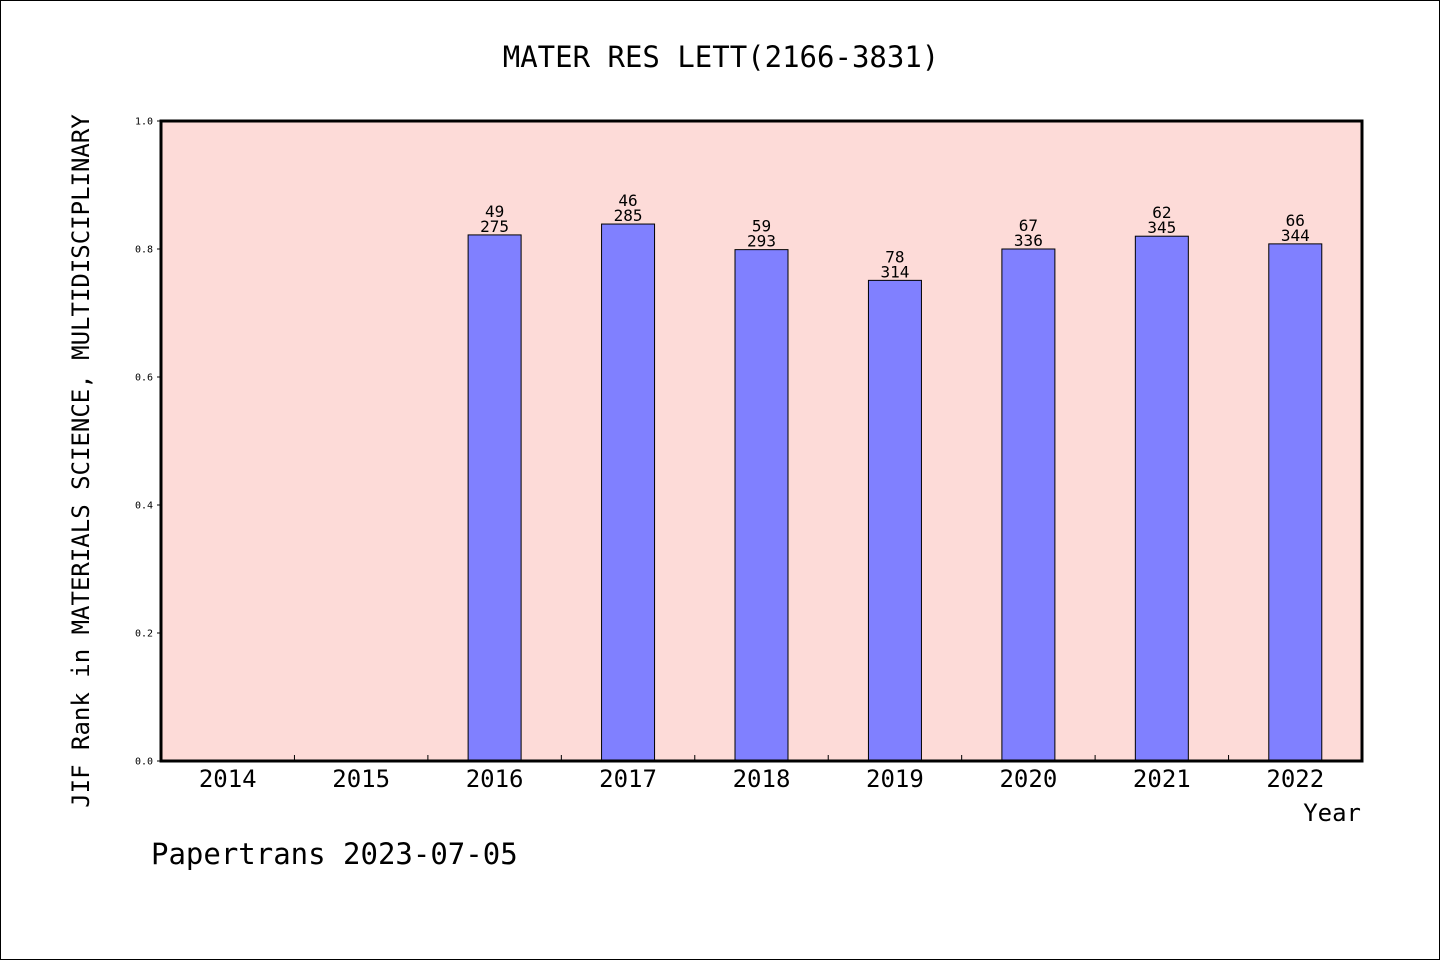  What do you see at coordinates (1295, 779) in the screenshot?
I see `x-tick-label: 2022` at bounding box center [1295, 779].